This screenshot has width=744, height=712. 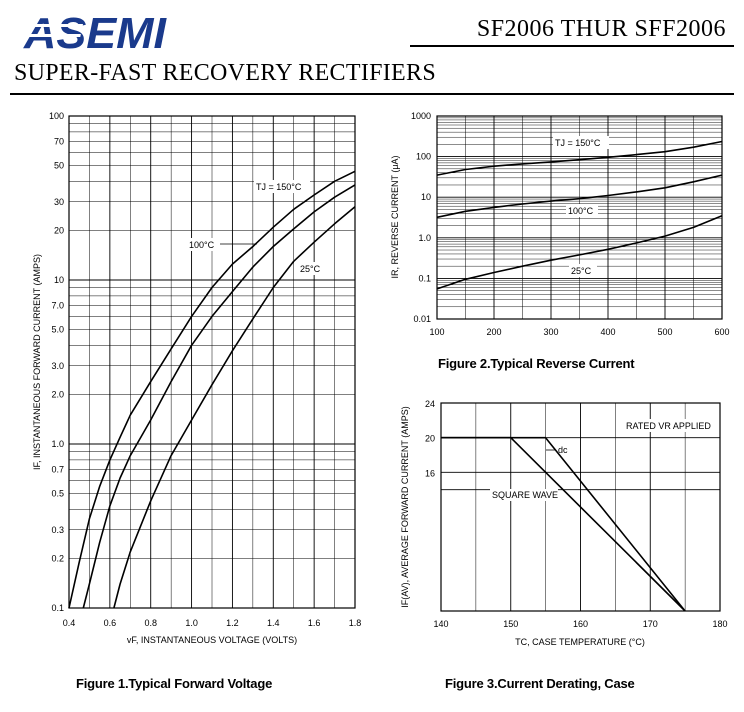 I want to click on fig1-y-tick-label-3: 0.5, so click(x=57, y=493).